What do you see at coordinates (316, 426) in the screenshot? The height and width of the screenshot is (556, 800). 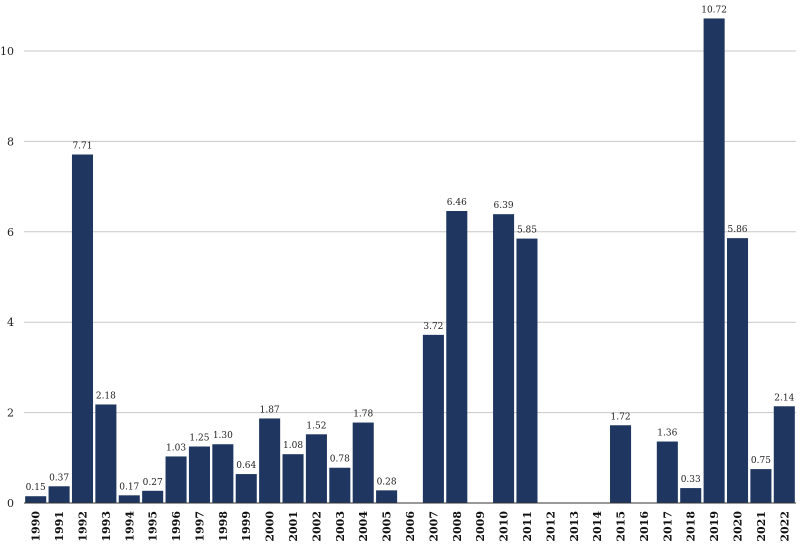 I see `data-label-2002: 1.52` at bounding box center [316, 426].